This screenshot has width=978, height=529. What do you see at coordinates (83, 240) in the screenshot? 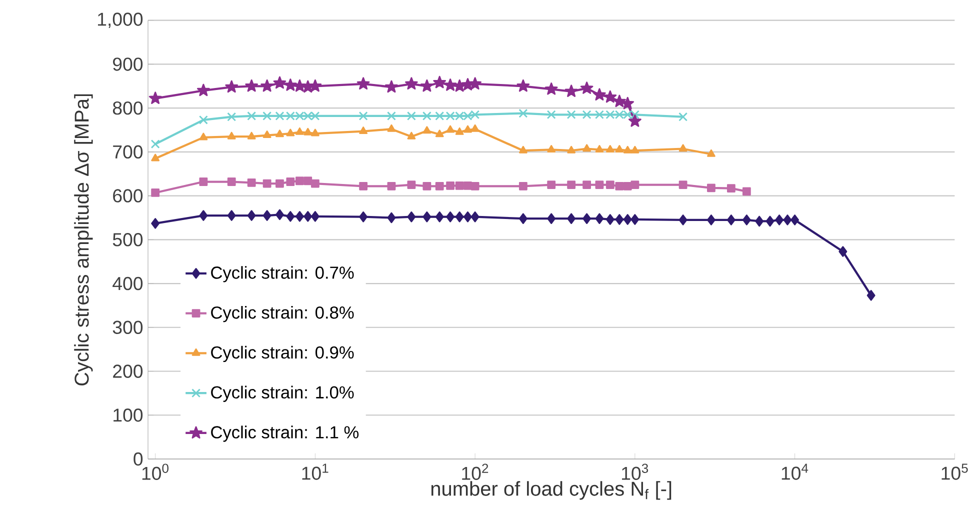
I see `y-axis-title: Cyclic stress amplitude Δσ [MPa]` at bounding box center [83, 240].